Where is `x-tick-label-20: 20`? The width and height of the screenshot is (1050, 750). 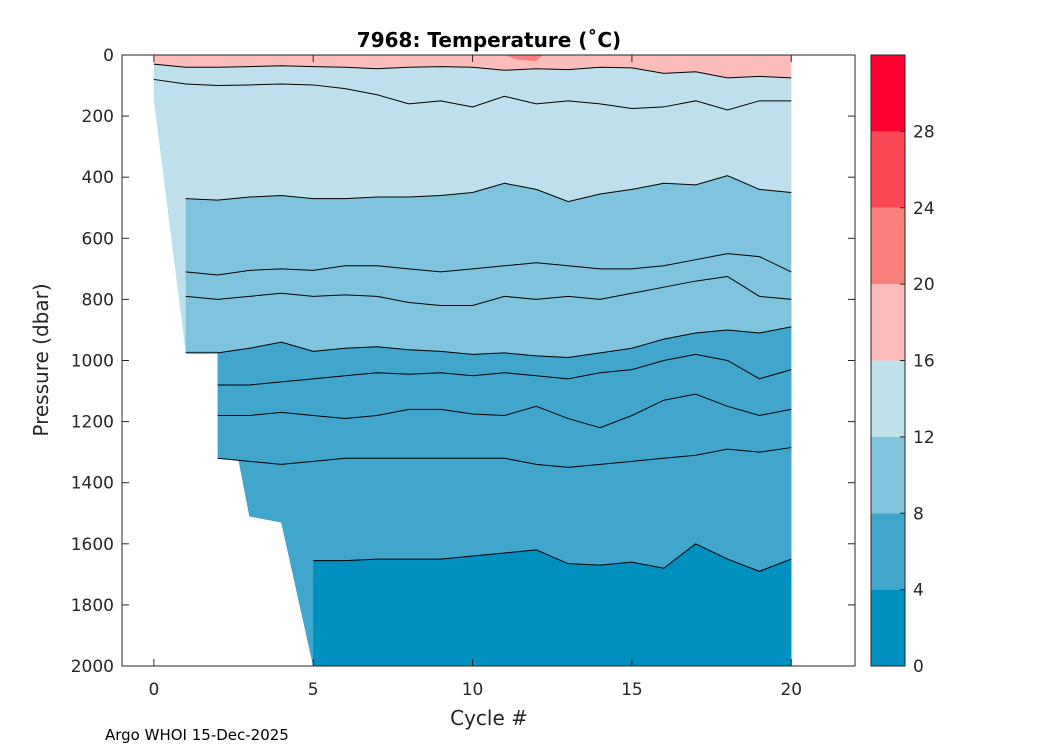 x-tick-label-20: 20 is located at coordinates (791, 690).